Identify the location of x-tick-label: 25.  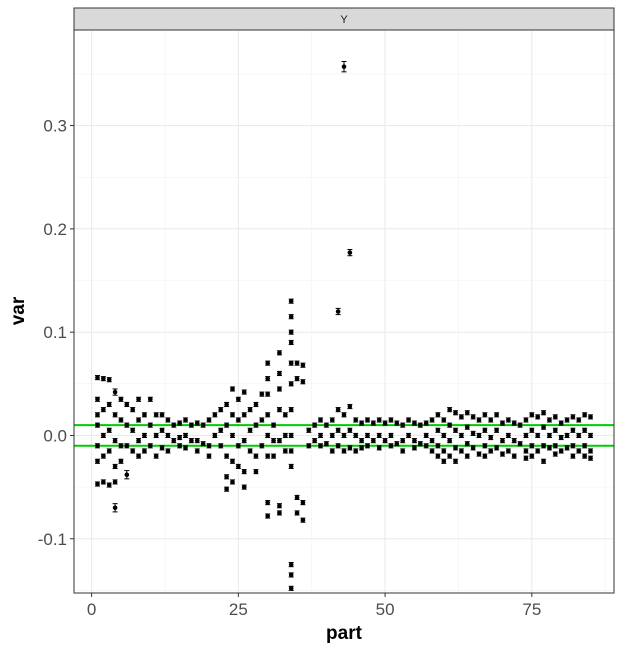
(238, 609).